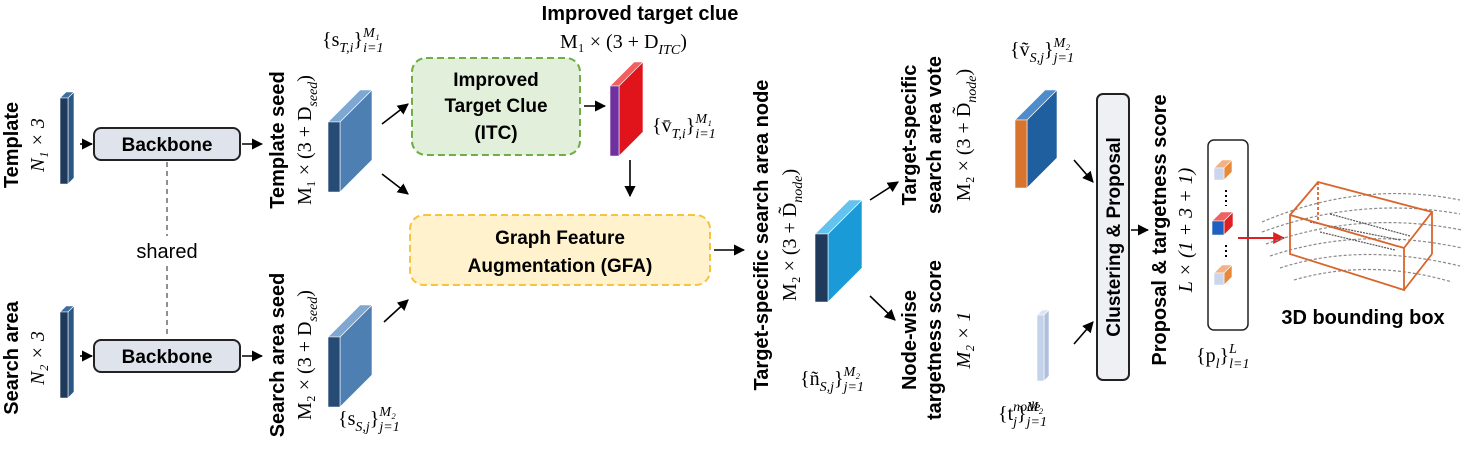 The width and height of the screenshot is (1472, 459). I want to click on itc-box, so click(496, 106).